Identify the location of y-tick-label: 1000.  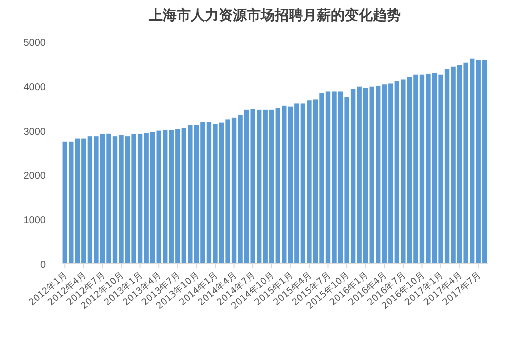
(35, 221).